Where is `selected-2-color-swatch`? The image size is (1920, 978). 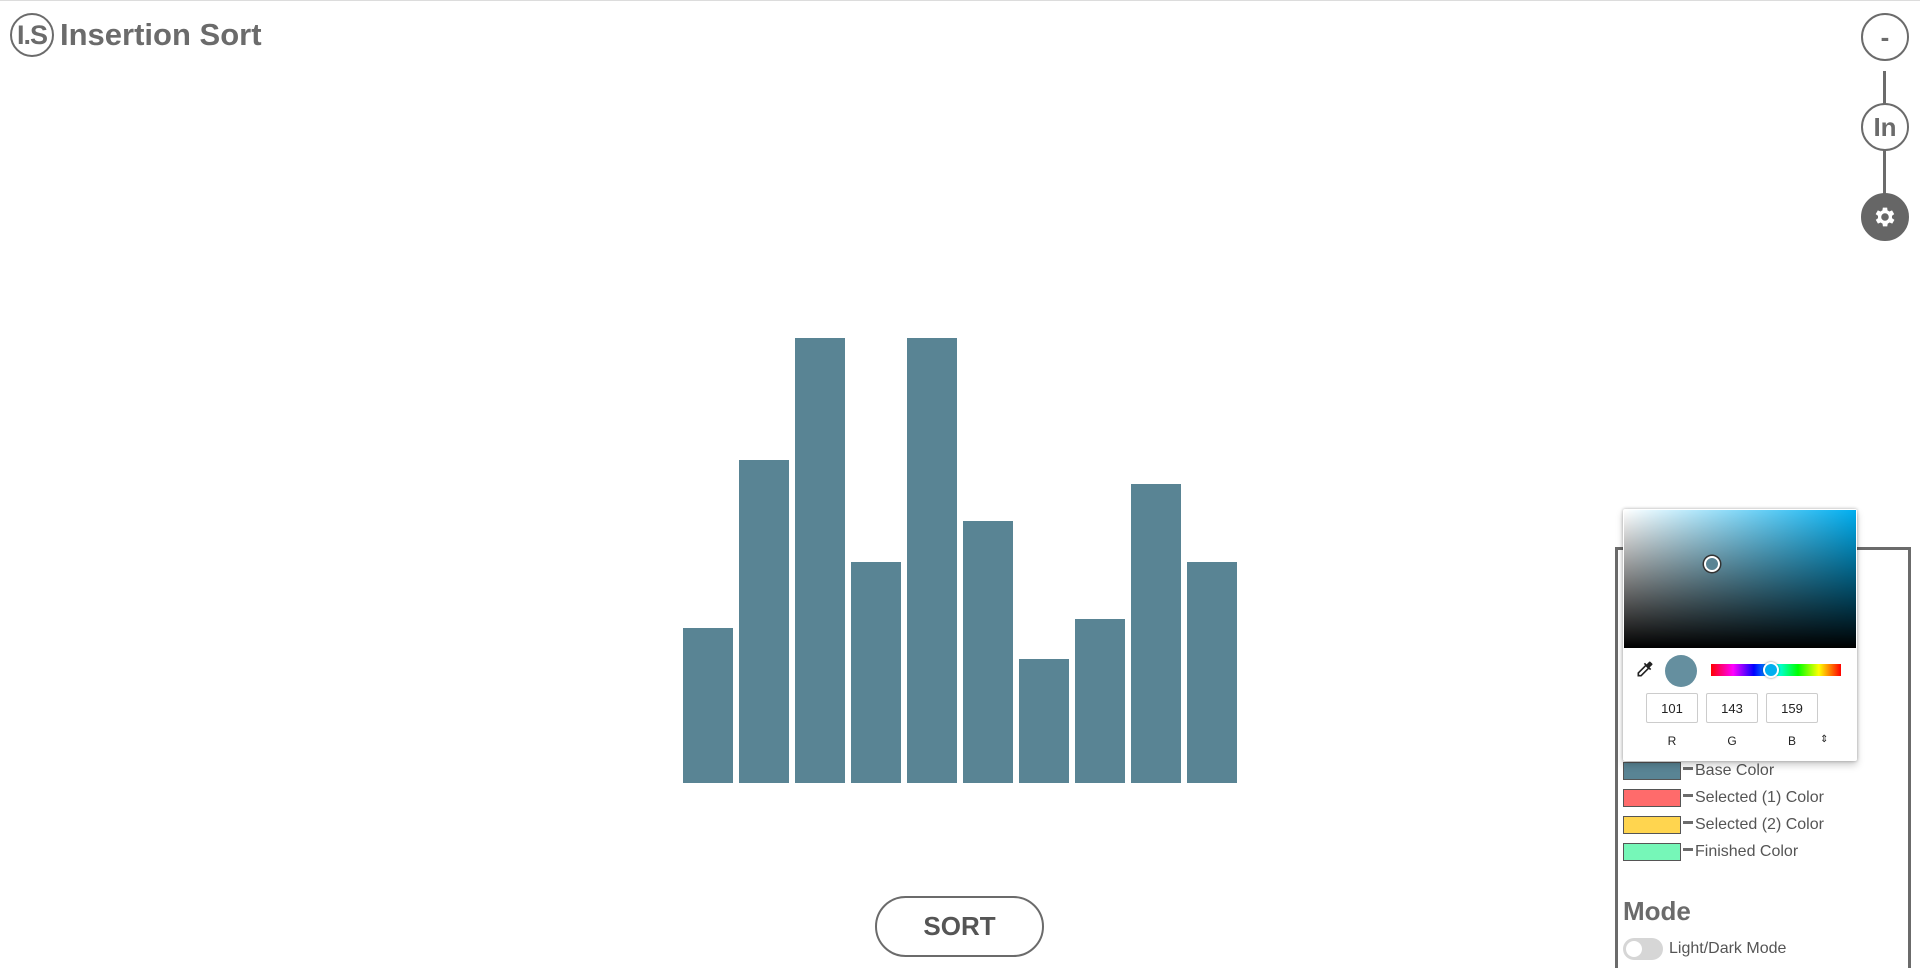
selected-2-color-swatch is located at coordinates (1652, 825).